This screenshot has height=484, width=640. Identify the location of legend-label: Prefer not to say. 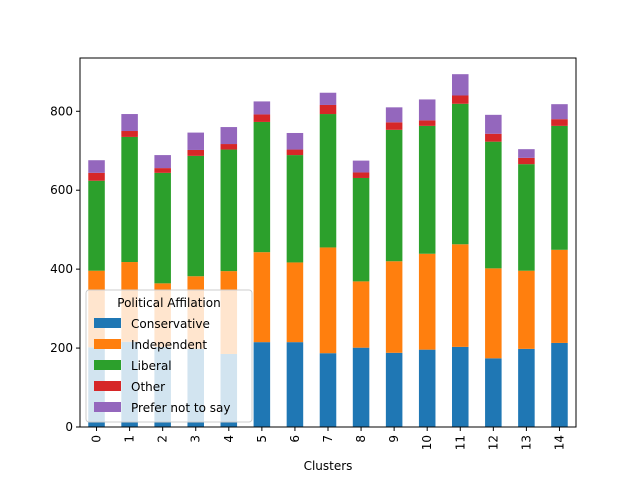
(180, 408).